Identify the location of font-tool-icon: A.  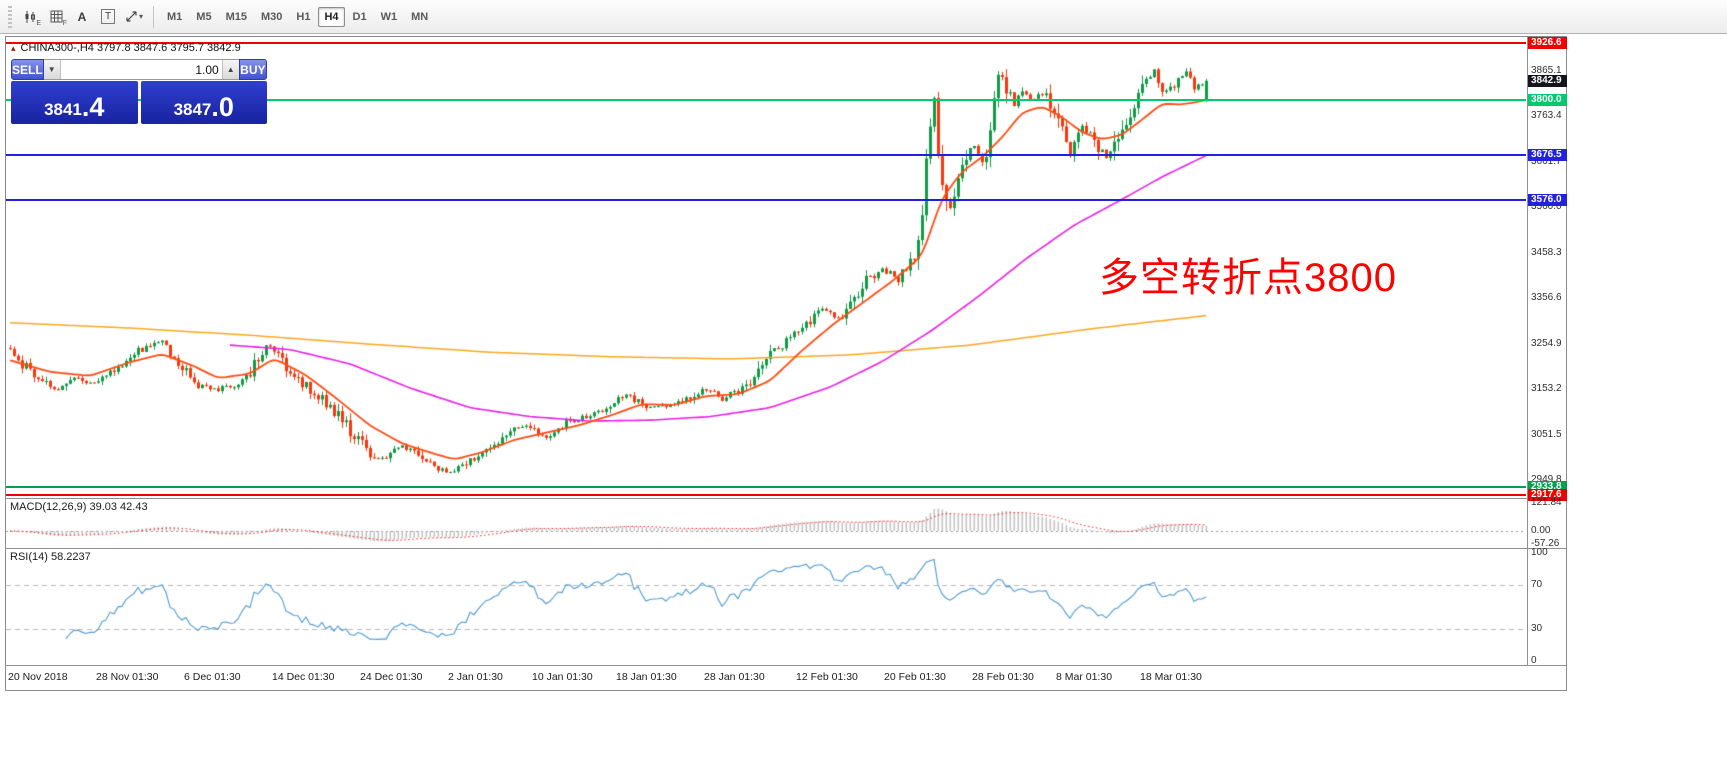
(82, 16).